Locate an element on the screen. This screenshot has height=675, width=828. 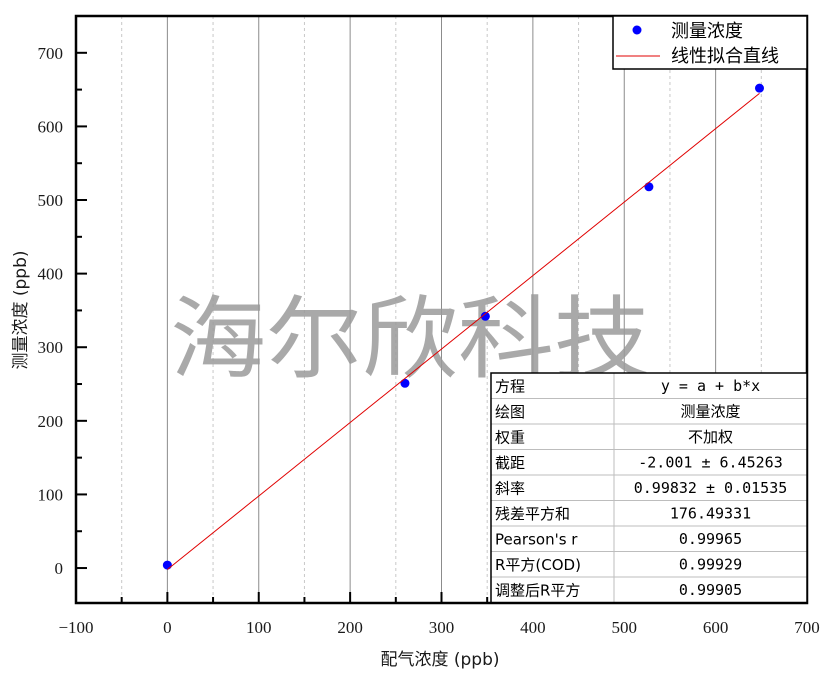
table-row-value: 测量浓度 is located at coordinates (710, 412).